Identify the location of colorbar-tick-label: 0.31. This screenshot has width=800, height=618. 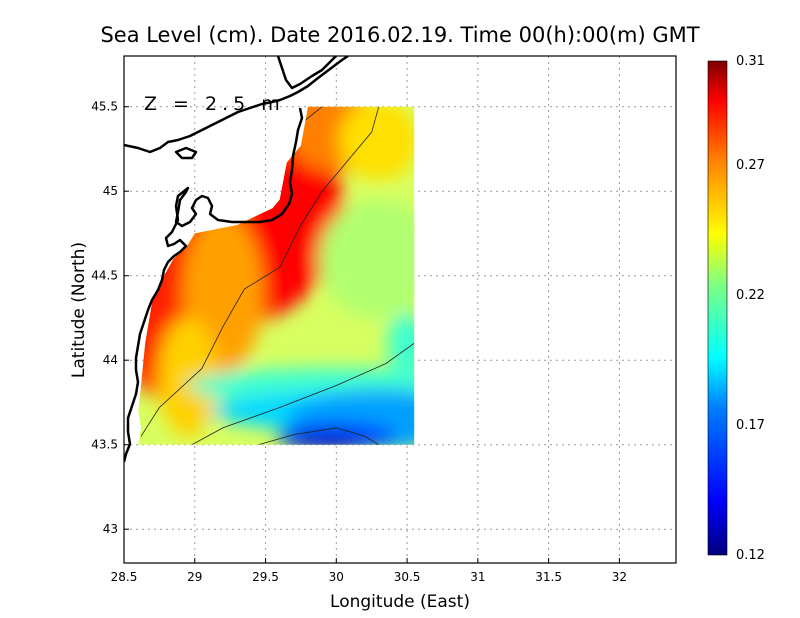
(750, 61).